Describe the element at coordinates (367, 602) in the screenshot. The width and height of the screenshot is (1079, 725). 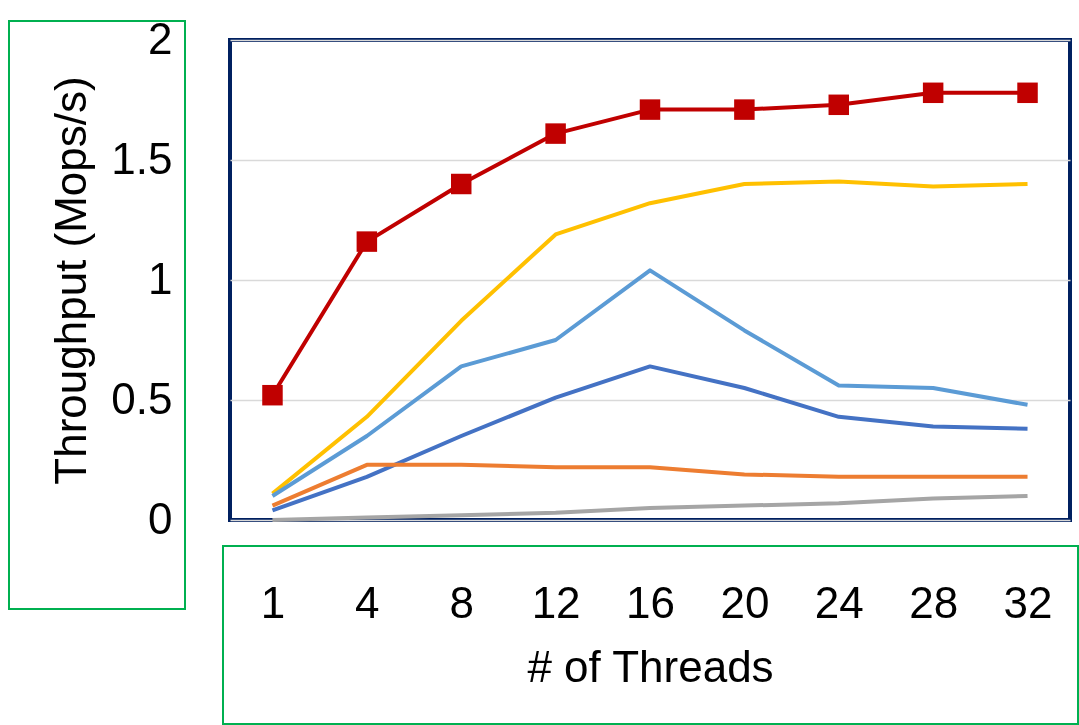
I see `x-tick-label: 4` at that location.